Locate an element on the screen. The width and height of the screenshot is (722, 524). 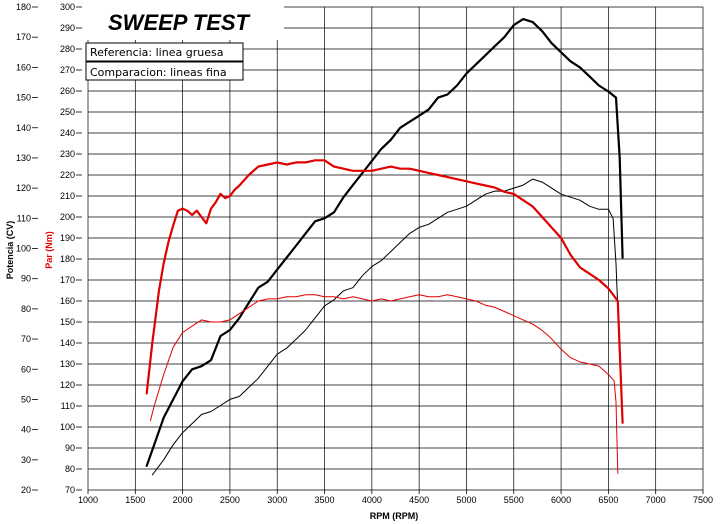
power-tick-label-70: 70 is located at coordinates (26, 339).